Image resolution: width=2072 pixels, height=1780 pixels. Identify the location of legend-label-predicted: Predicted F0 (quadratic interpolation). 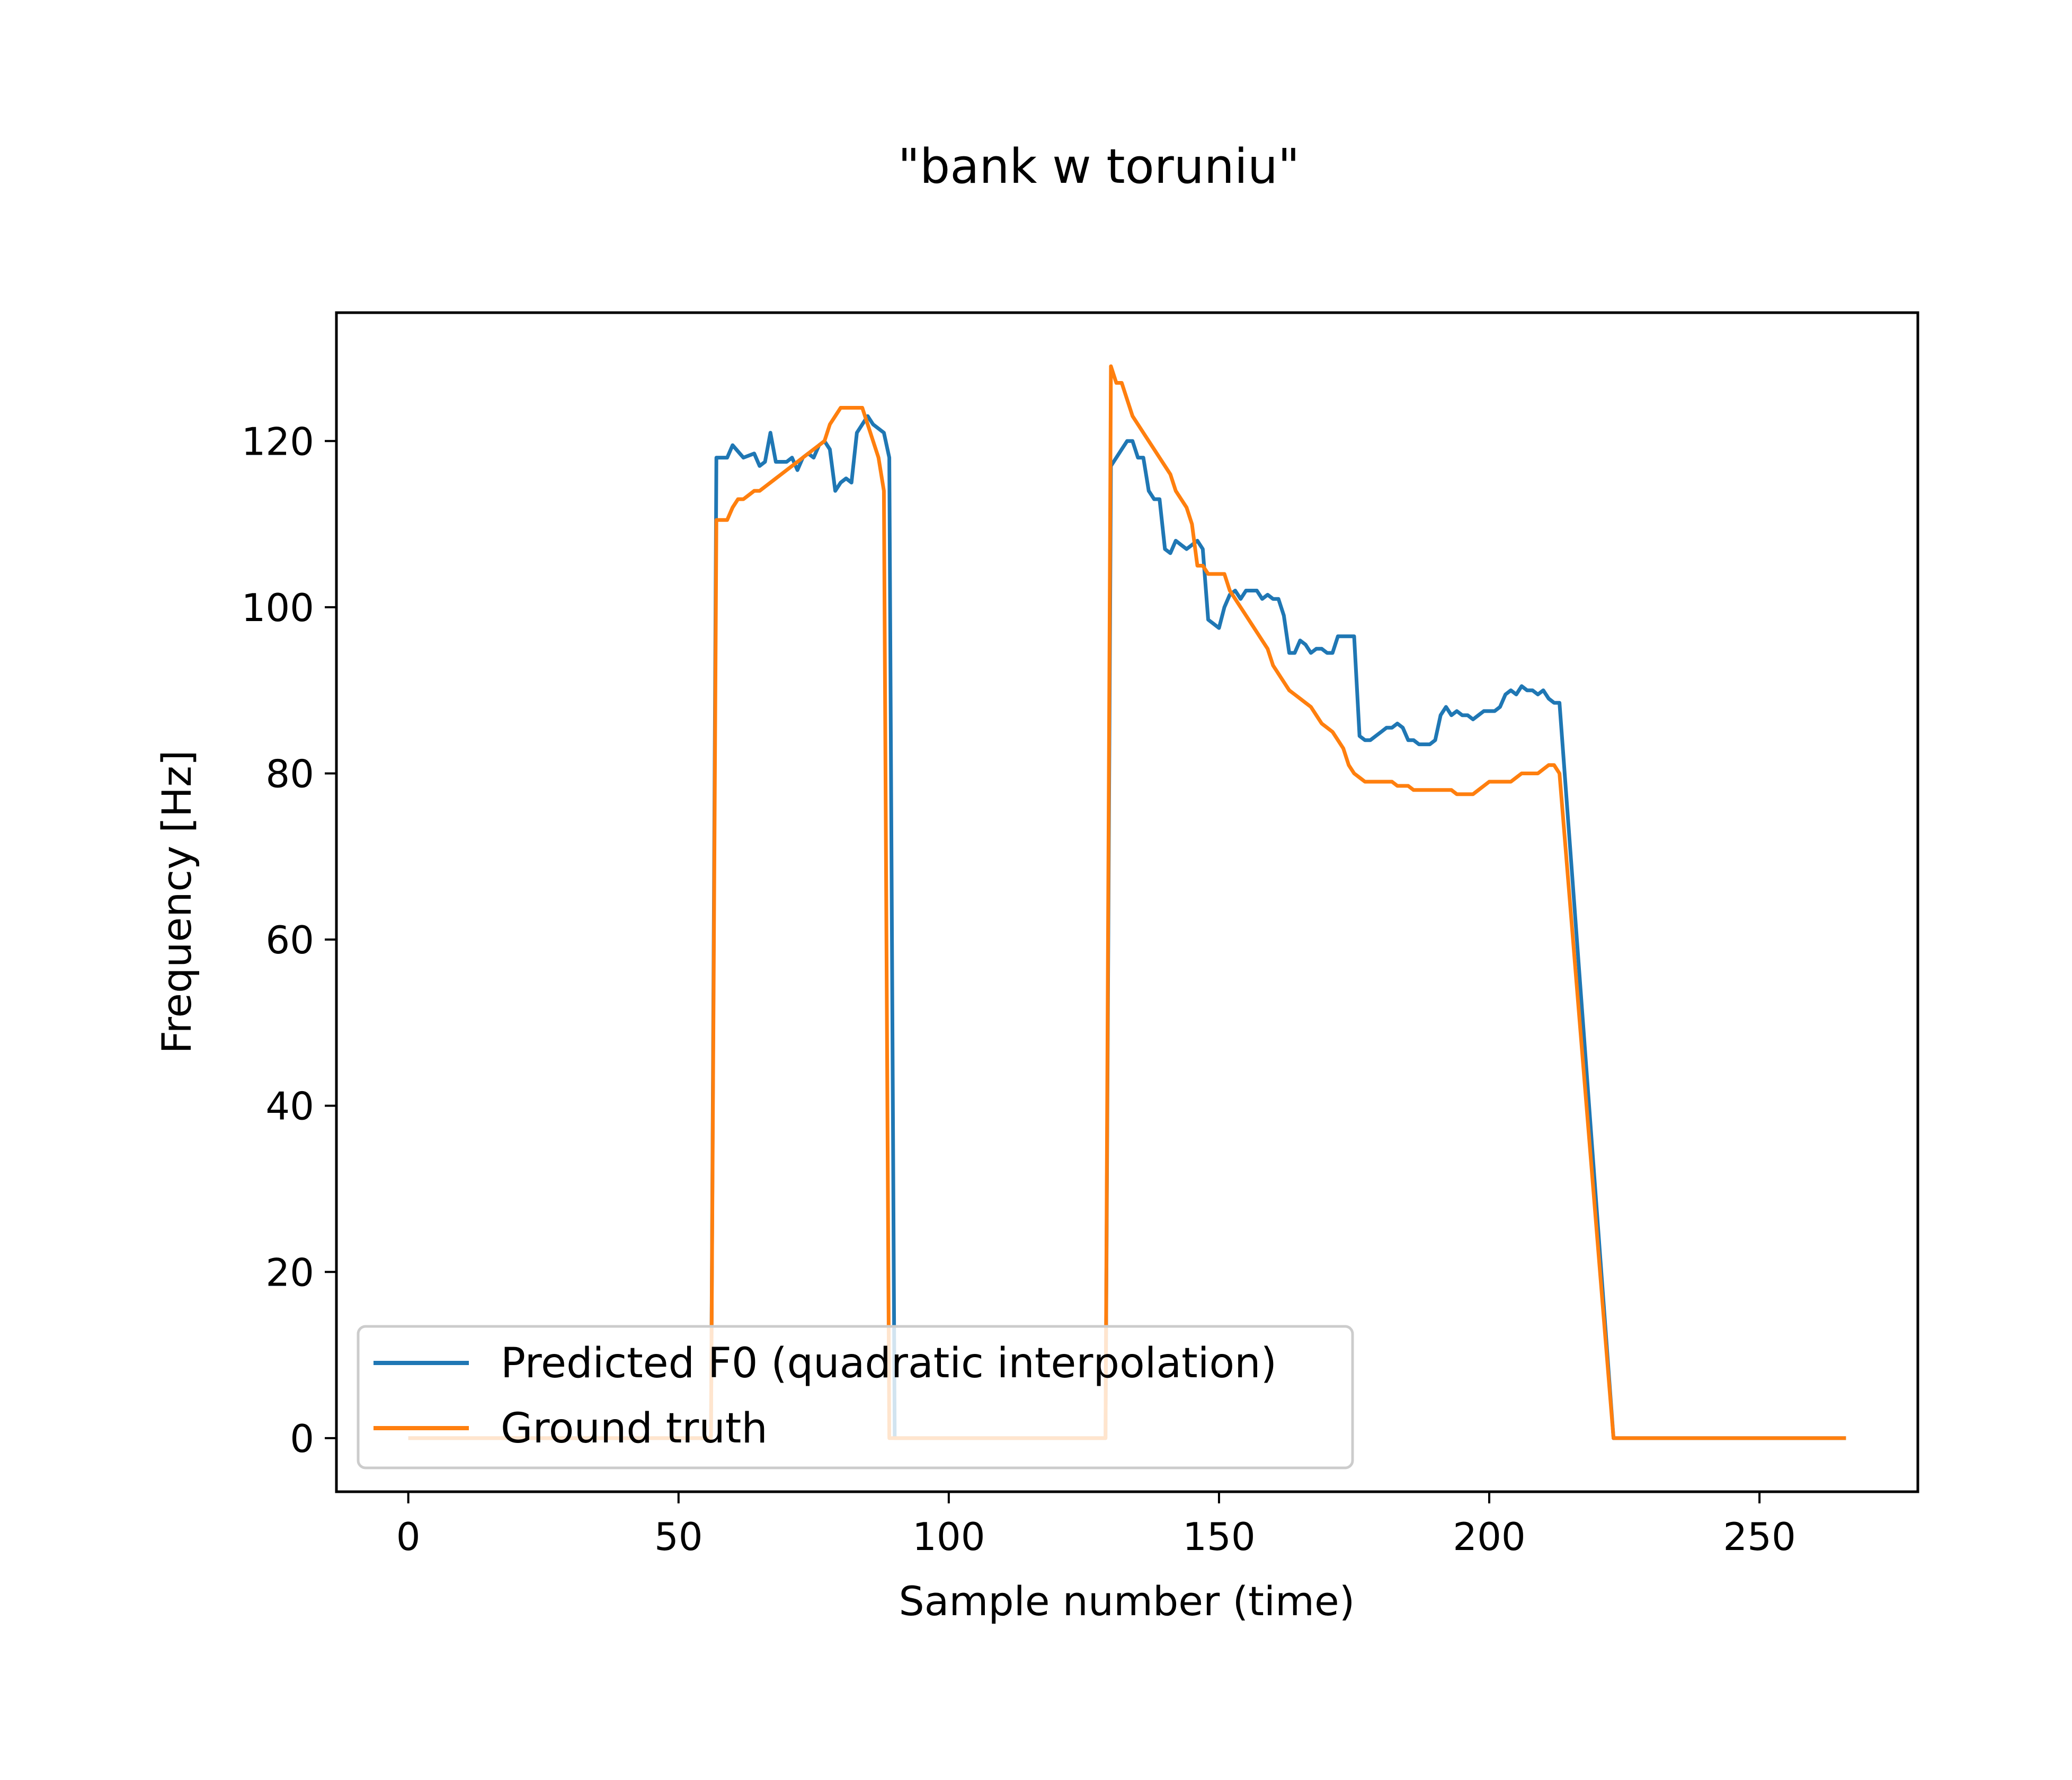
(889, 1363).